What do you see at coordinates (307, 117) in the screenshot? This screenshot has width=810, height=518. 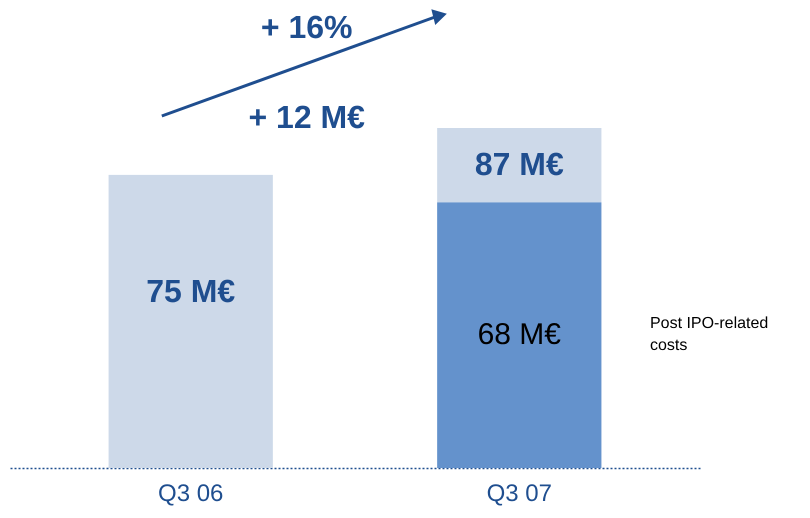 I see `annotation: + 12 M€` at bounding box center [307, 117].